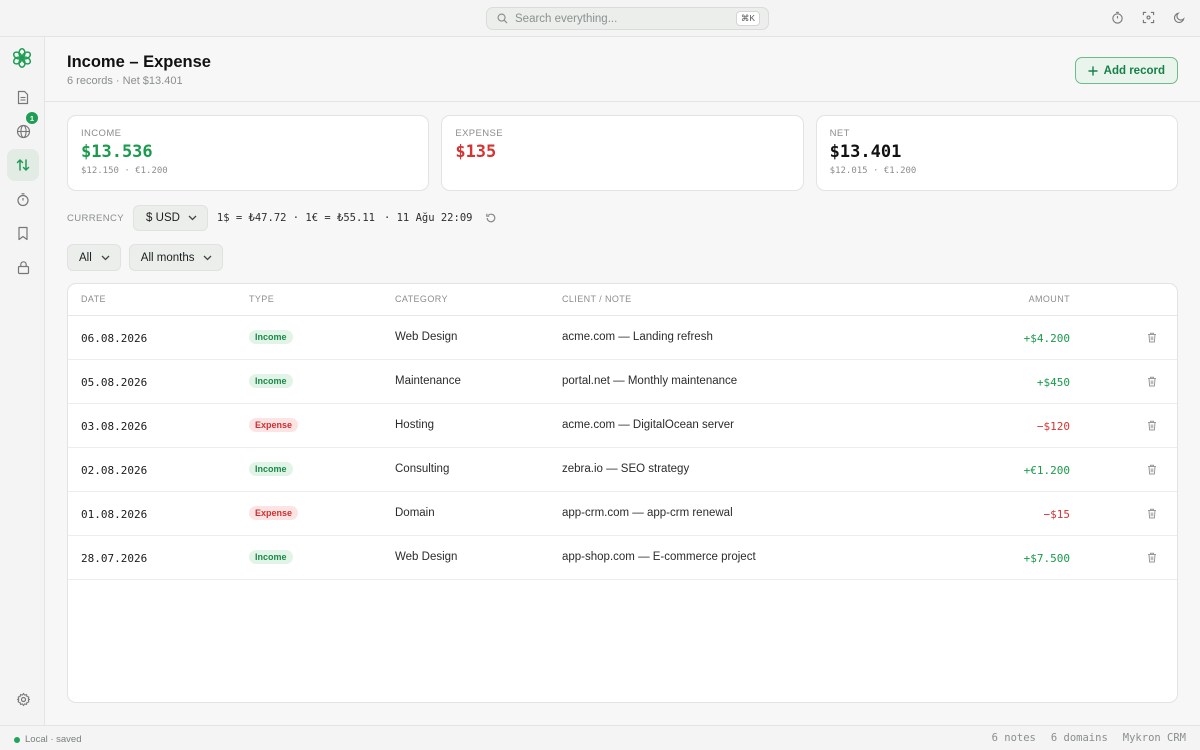 The height and width of the screenshot is (750, 1200). Describe the element at coordinates (873, 171) in the screenshot. I see `net-breakdown: $12.015 · €1.200` at that location.